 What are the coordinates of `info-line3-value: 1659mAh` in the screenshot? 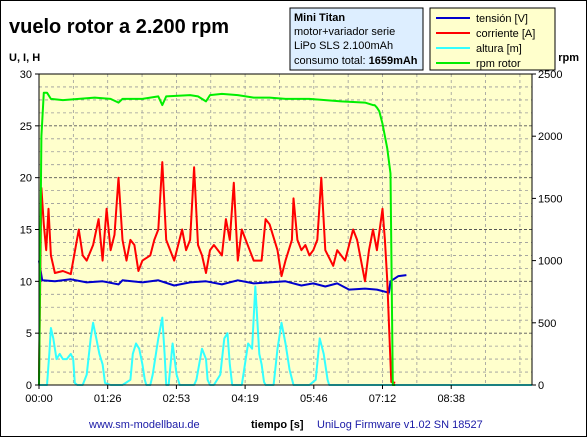 It's located at (393, 61).